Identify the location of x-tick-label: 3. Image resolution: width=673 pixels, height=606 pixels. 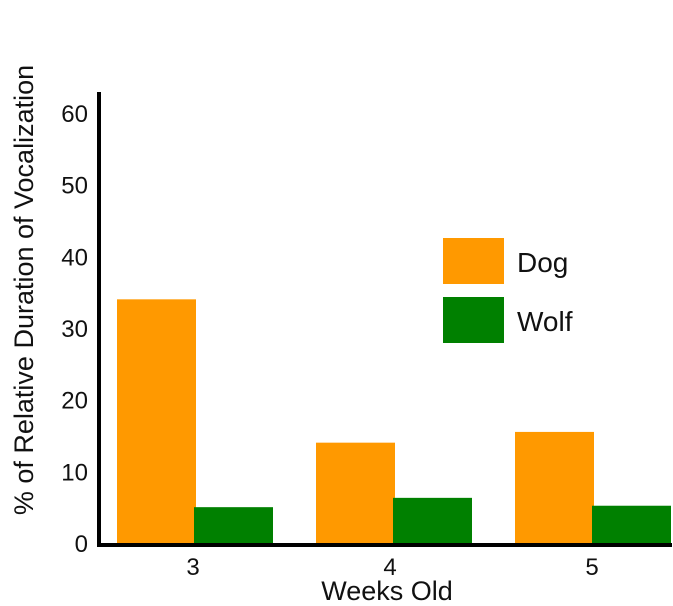
(192, 567).